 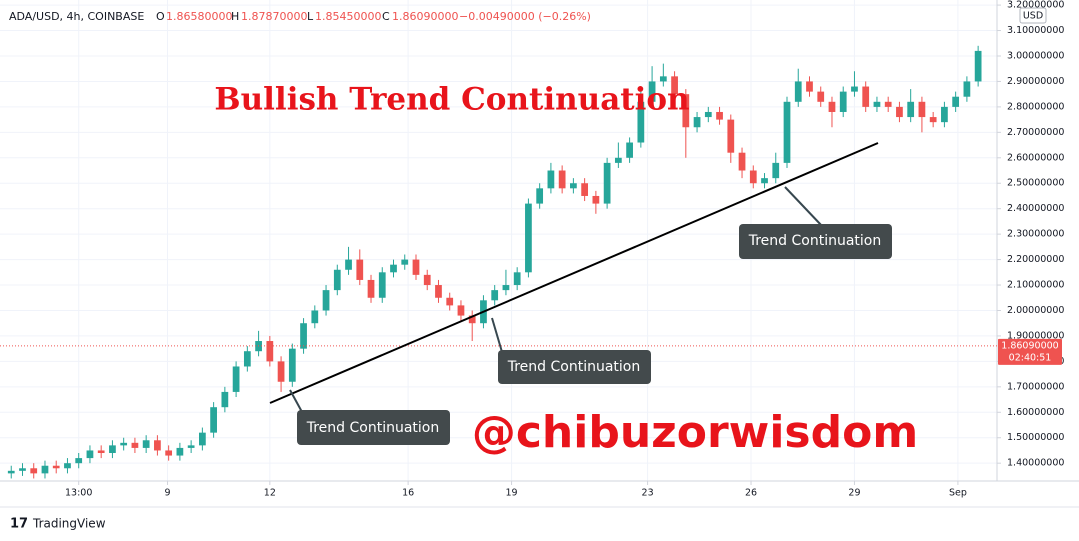 I want to click on ohlc-value: 1.86580000, so click(x=199, y=16).